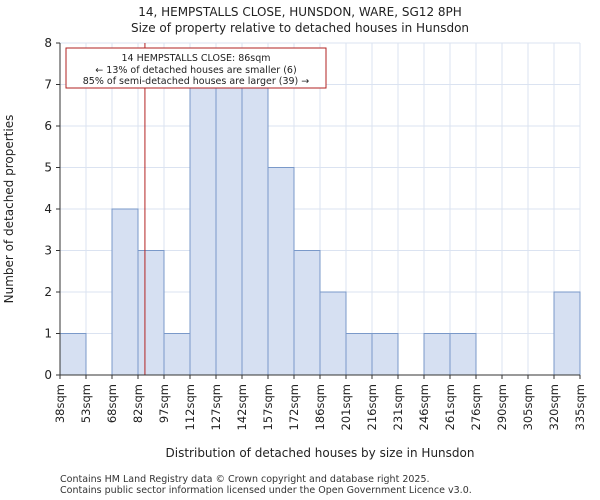 This screenshot has width=600, height=500. I want to click on y-tick-label: 5, so click(48, 168).